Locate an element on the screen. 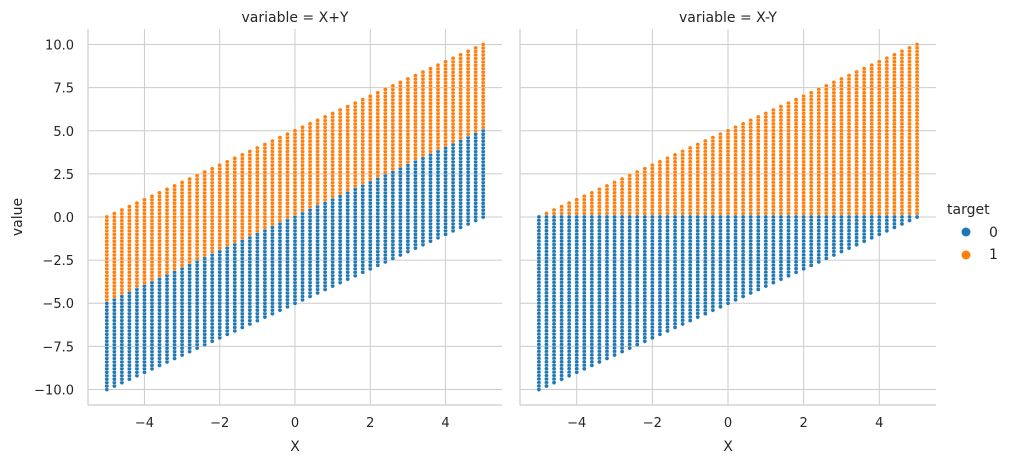  panel-x-plus-y-y-ticks: −10.0−7.5−5.0−2.50.02.55.07.510.0 is located at coordinates (54, 219).